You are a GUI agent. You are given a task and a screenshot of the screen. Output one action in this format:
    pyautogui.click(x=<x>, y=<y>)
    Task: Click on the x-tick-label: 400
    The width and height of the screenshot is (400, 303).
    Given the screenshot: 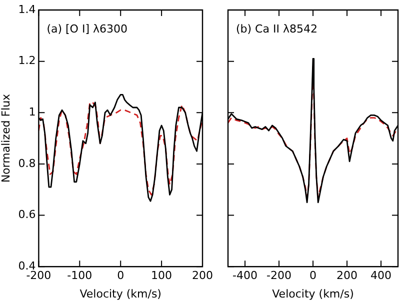 What is the action you would take?
    pyautogui.click(x=381, y=275)
    